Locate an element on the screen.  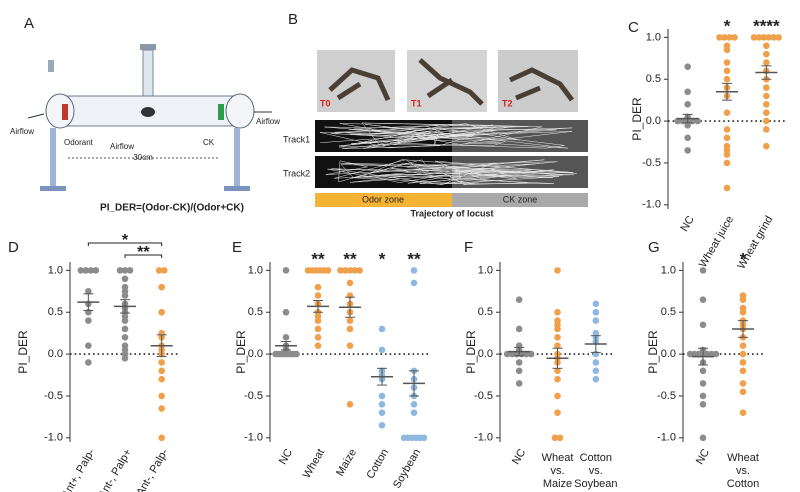
panel-label: A is located at coordinates (29, 23).